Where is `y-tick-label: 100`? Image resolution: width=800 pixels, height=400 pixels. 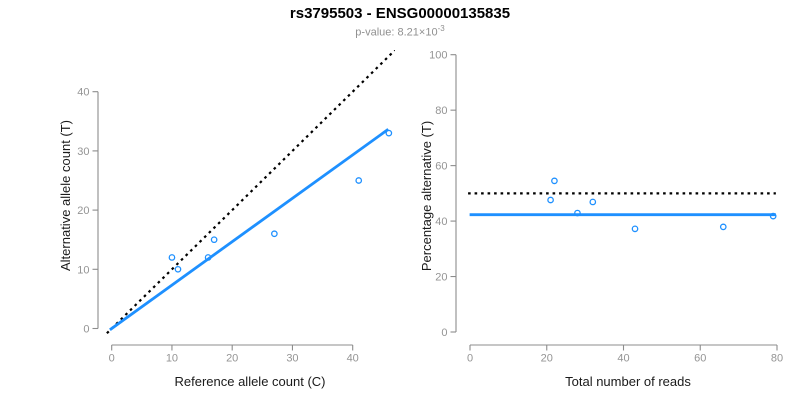 y-tick-label: 100 is located at coordinates (438, 56).